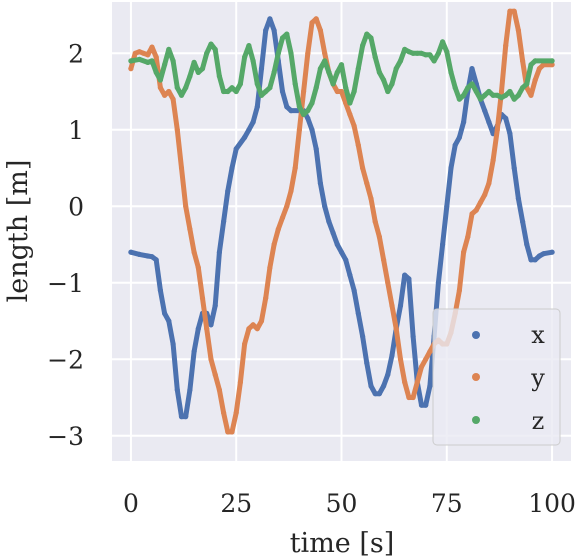 The width and height of the screenshot is (577, 559). Describe the element at coordinates (65, 359) in the screenshot. I see `y-tick-label: −2` at that location.